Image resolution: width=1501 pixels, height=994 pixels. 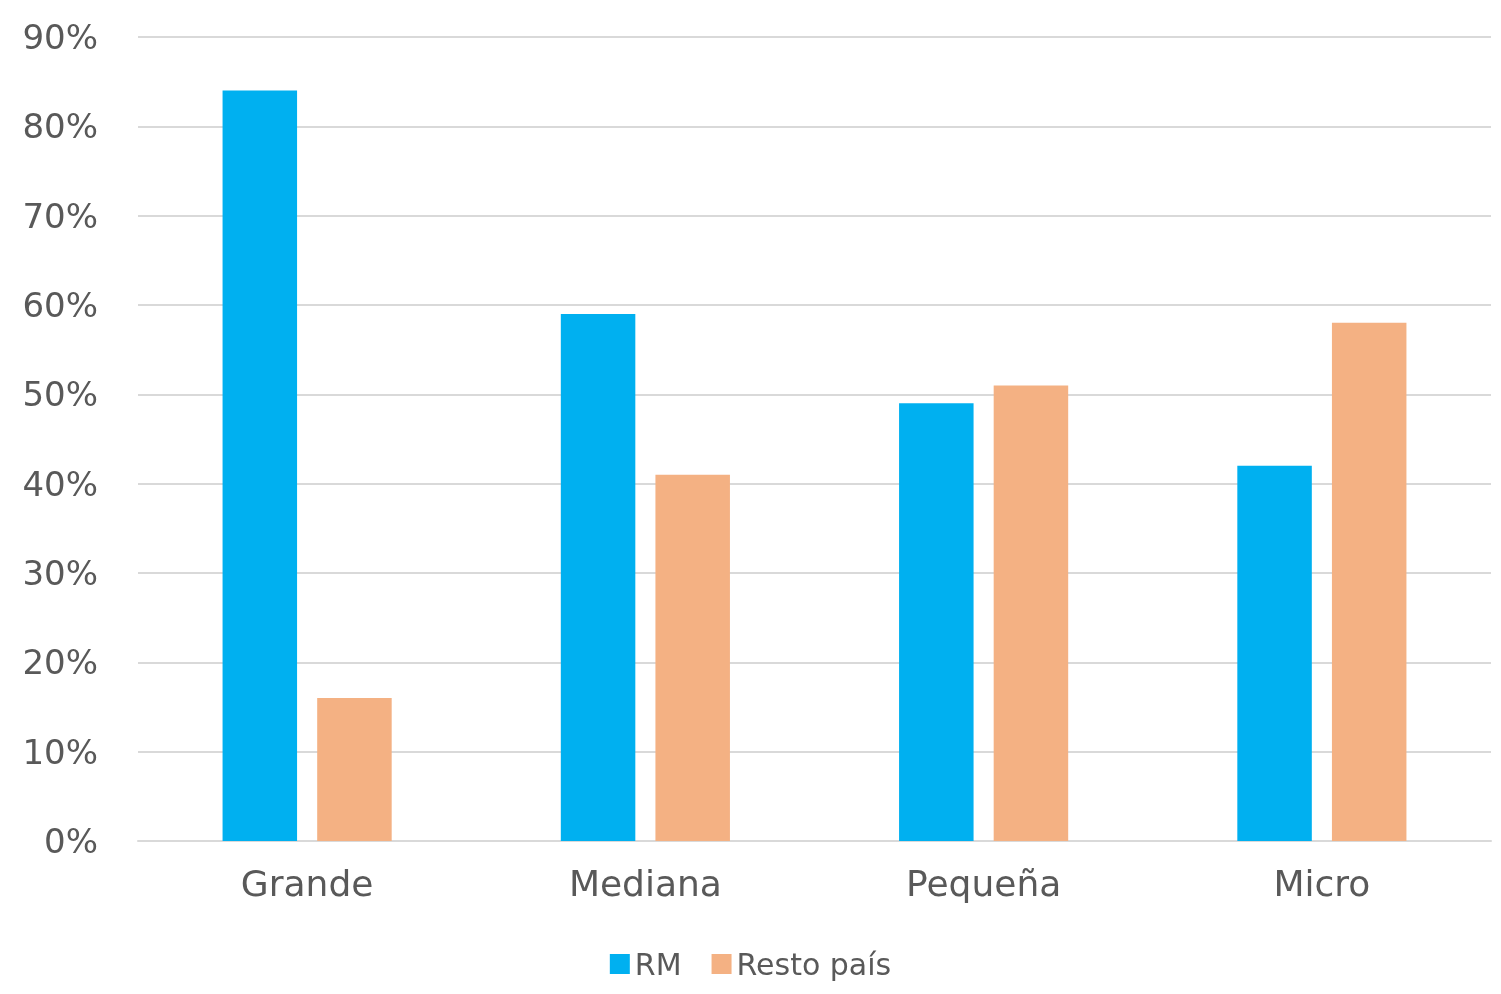 What do you see at coordinates (658, 964) in the screenshot?
I see `legend-label: RM` at bounding box center [658, 964].